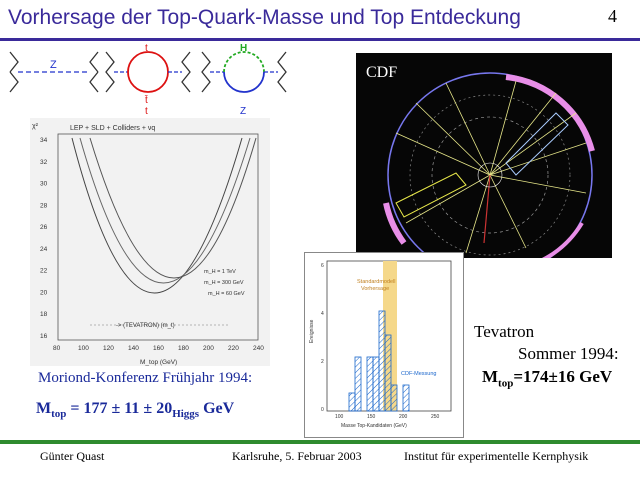  What do you see at coordinates (44, 205) in the screenshot?
I see `chi2-ytick-label: 28` at bounding box center [44, 205].